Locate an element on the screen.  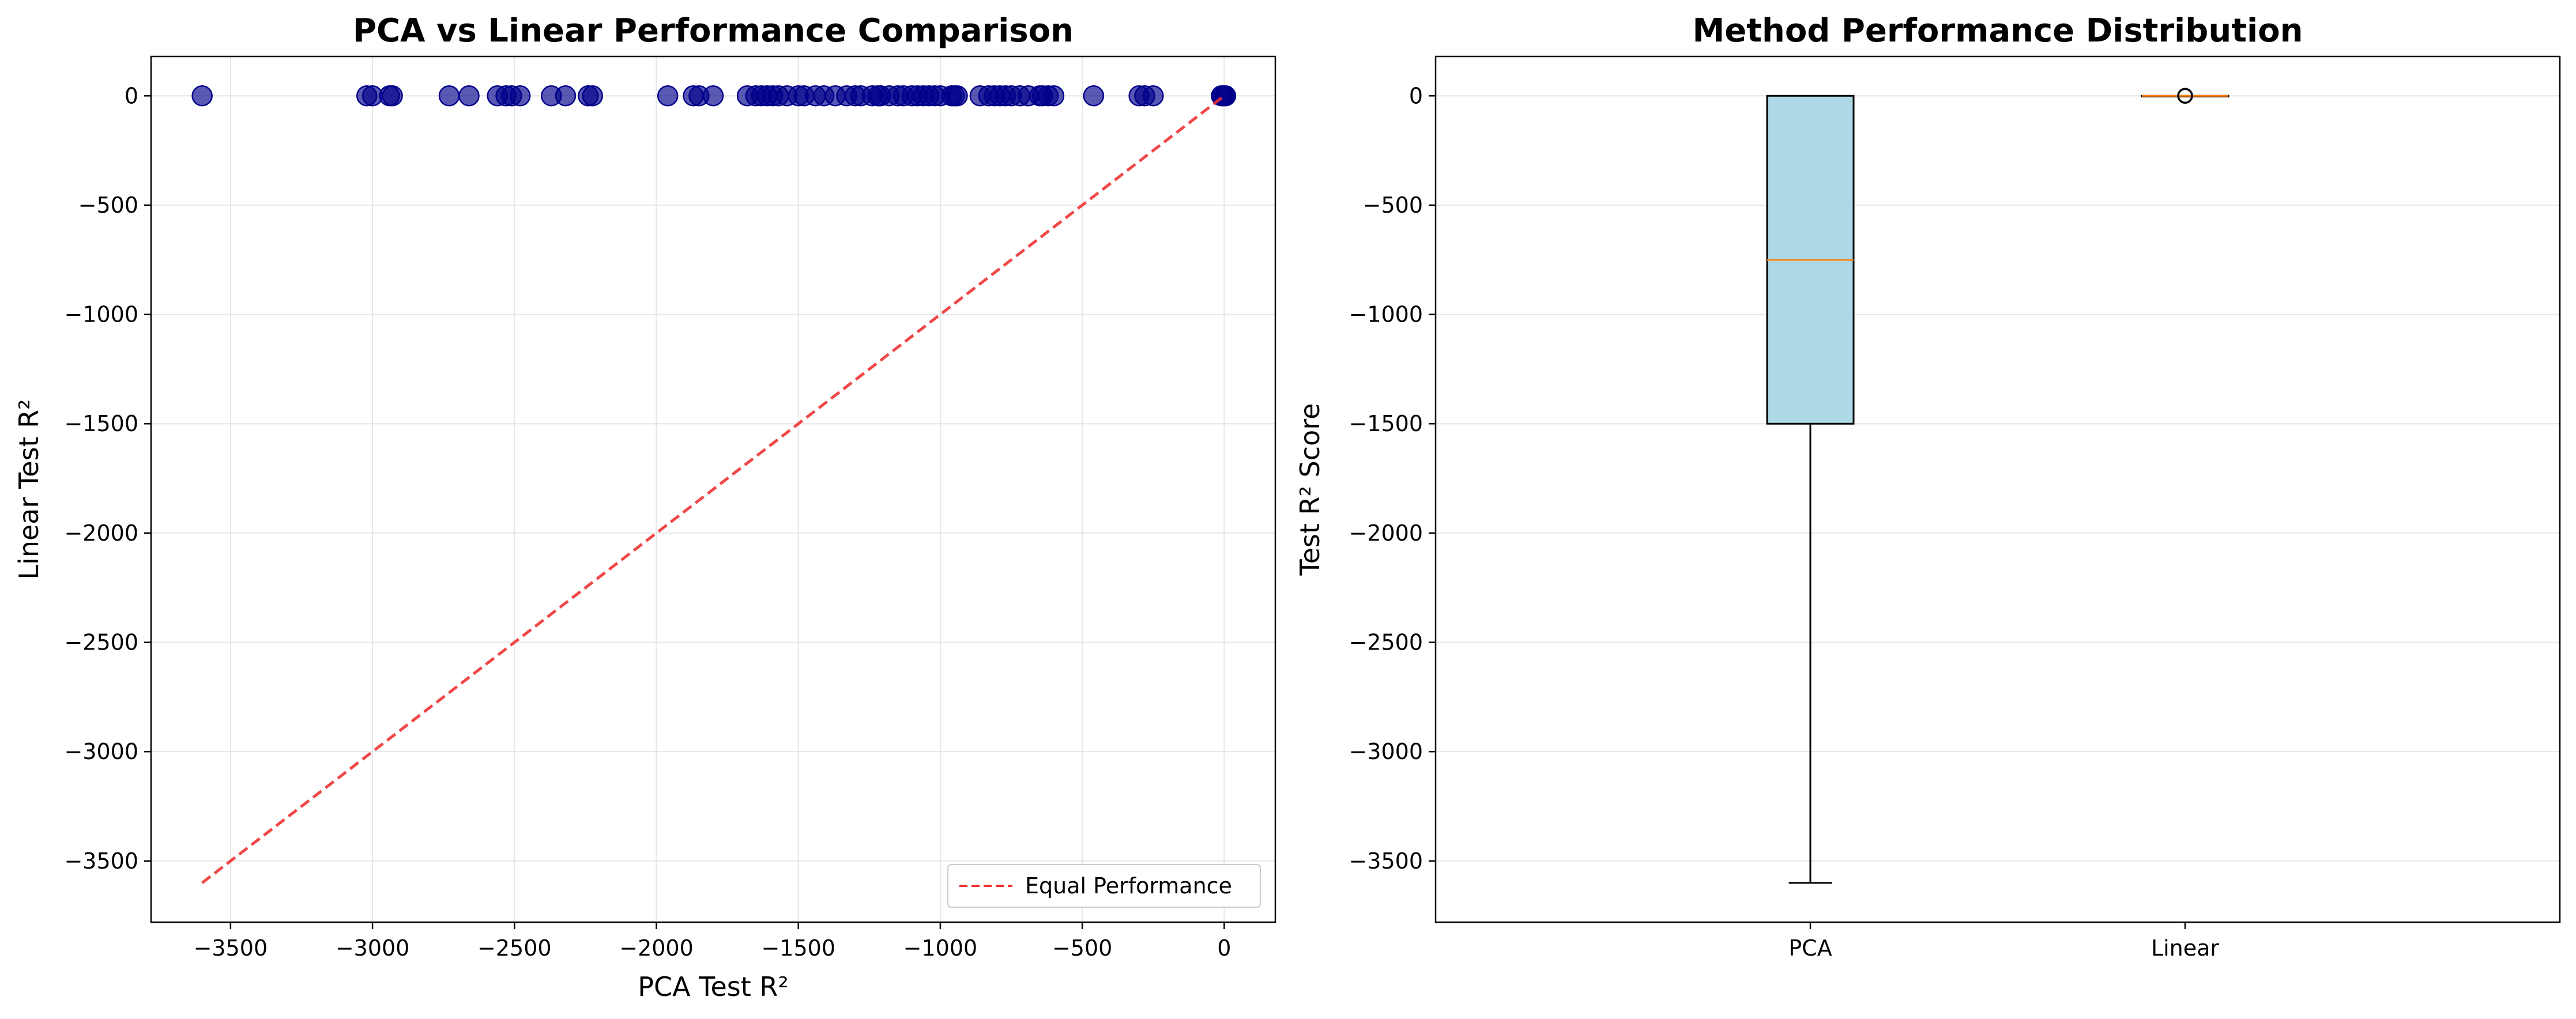
scatter-x-tick-label: −2000 is located at coordinates (656, 948).